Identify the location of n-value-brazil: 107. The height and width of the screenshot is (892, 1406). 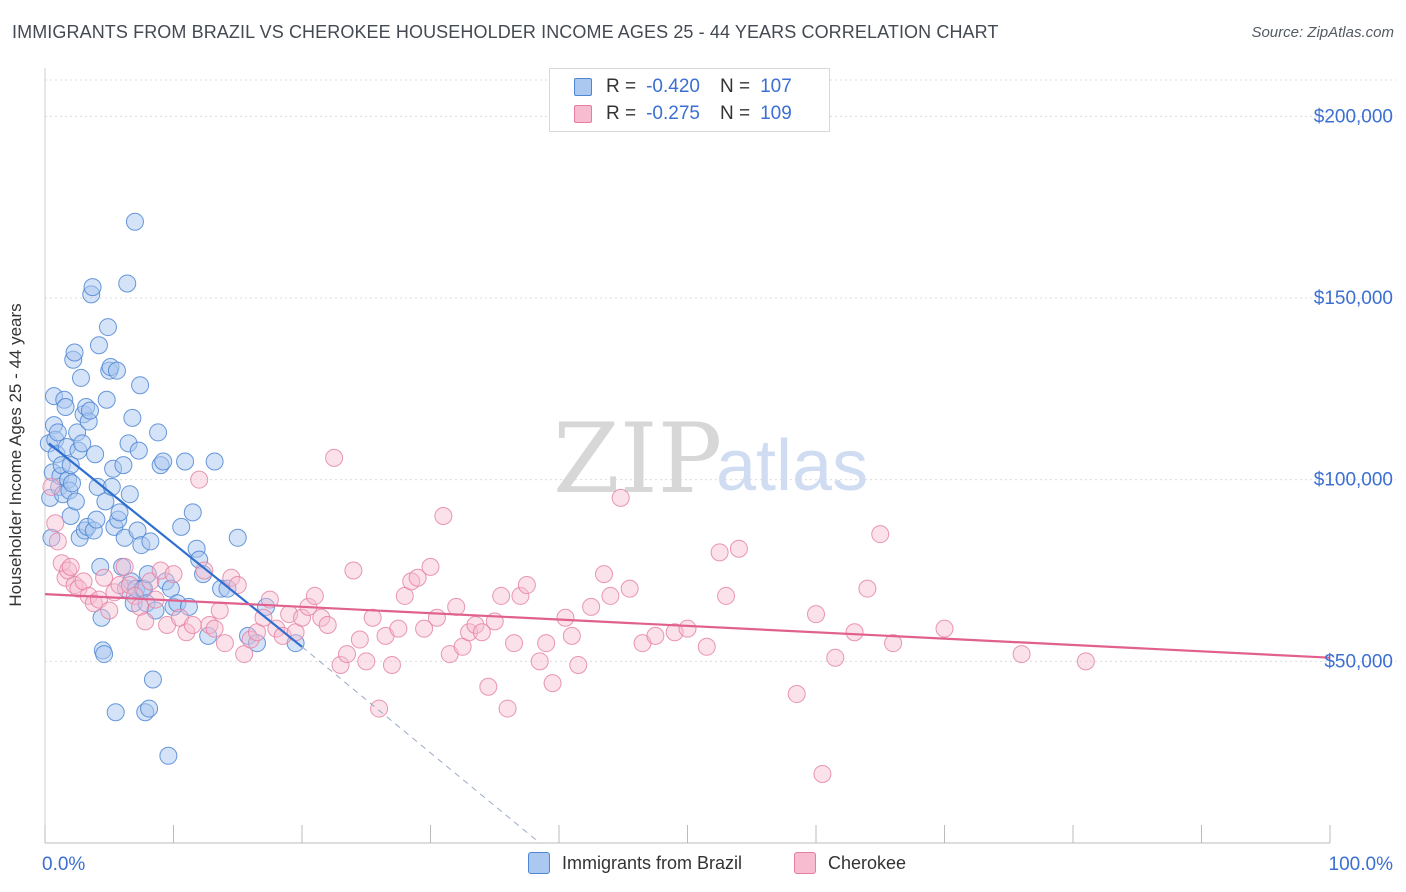
(776, 86).